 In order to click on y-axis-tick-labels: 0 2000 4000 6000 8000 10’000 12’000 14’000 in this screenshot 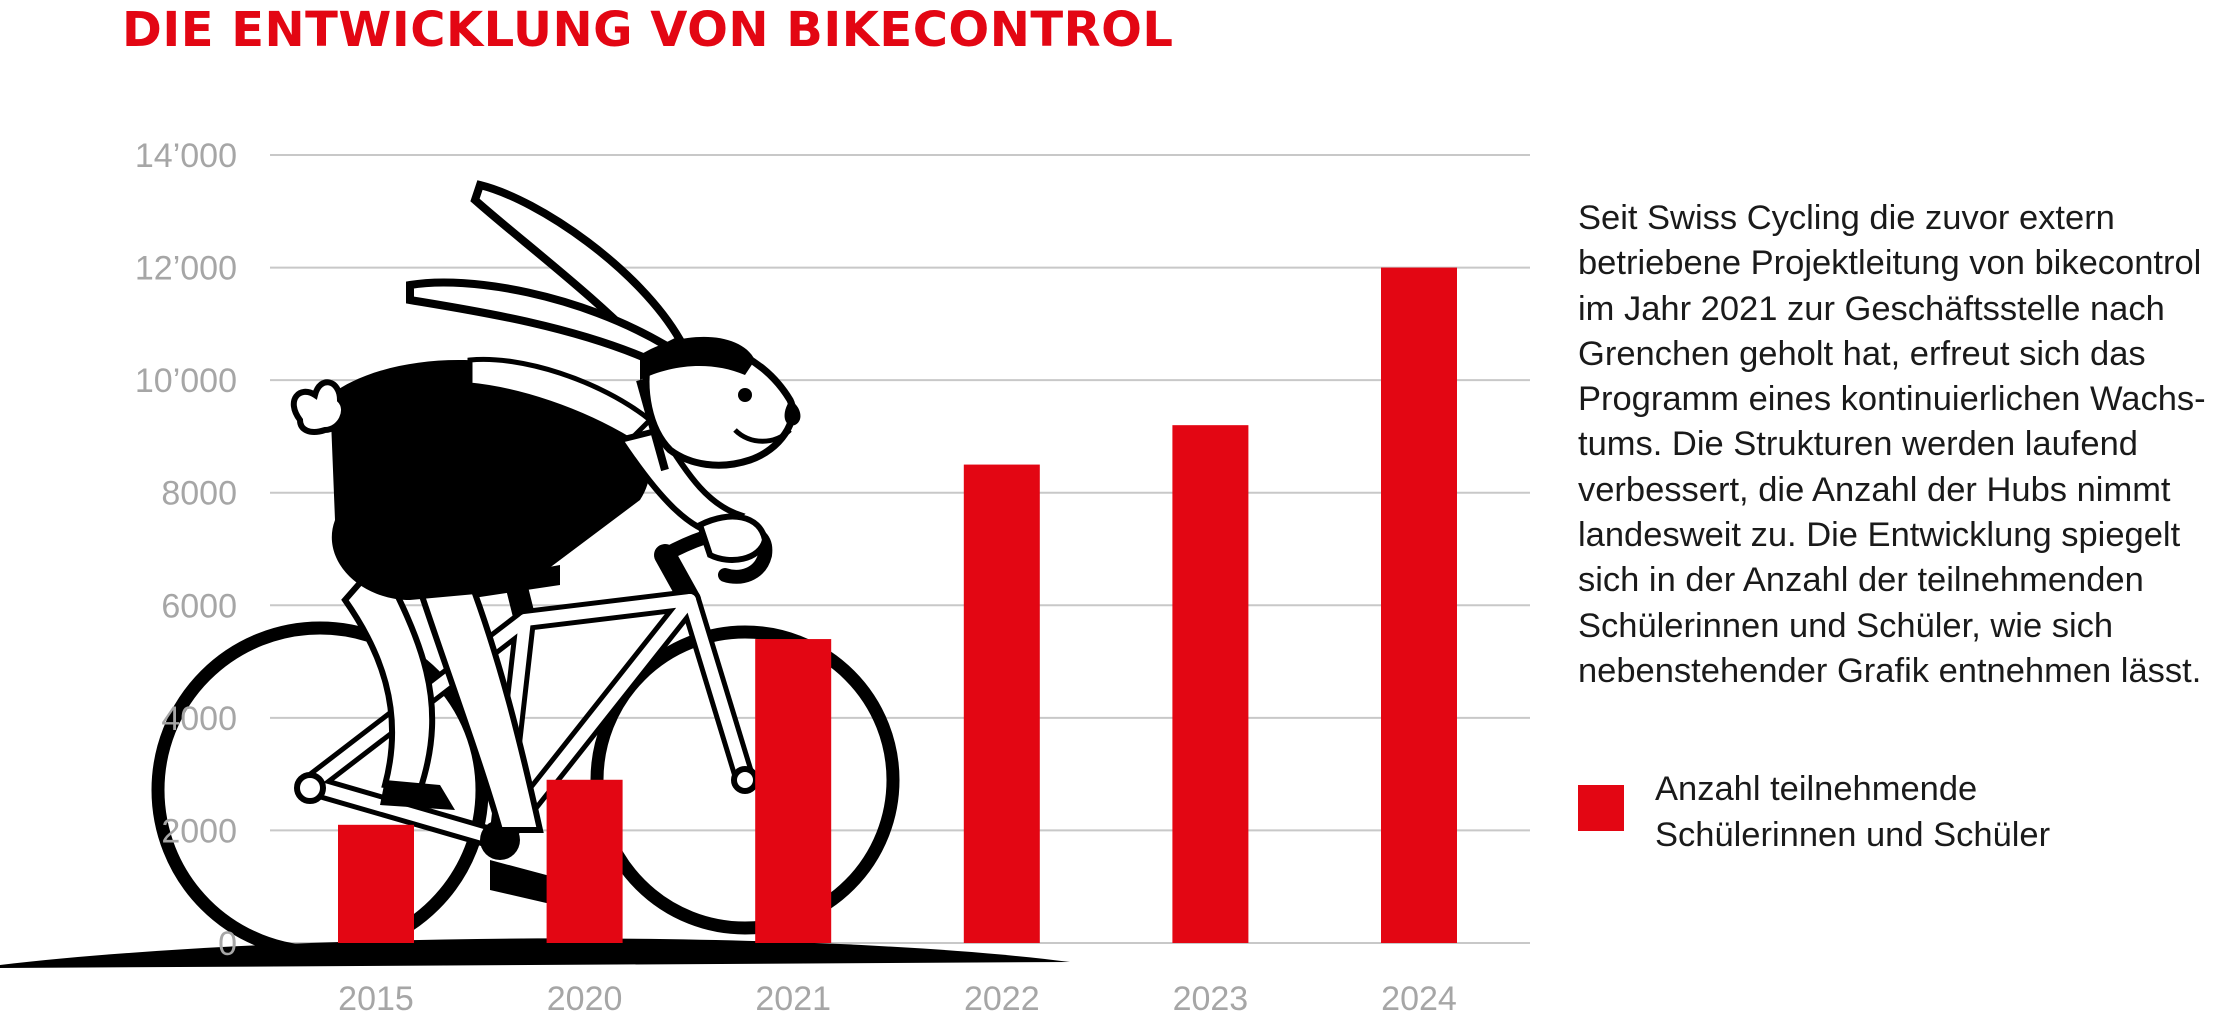, I will do `click(186, 550)`.